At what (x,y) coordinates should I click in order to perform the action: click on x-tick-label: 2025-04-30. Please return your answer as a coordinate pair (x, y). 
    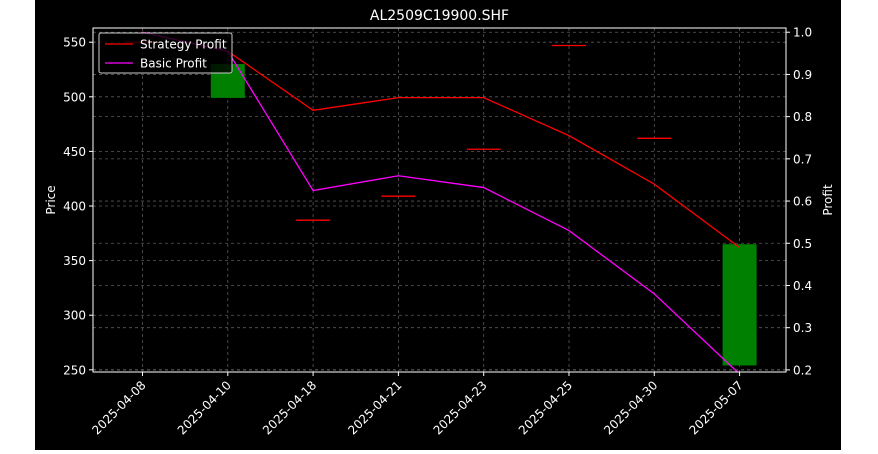
    Looking at the image, I should click on (630, 407).